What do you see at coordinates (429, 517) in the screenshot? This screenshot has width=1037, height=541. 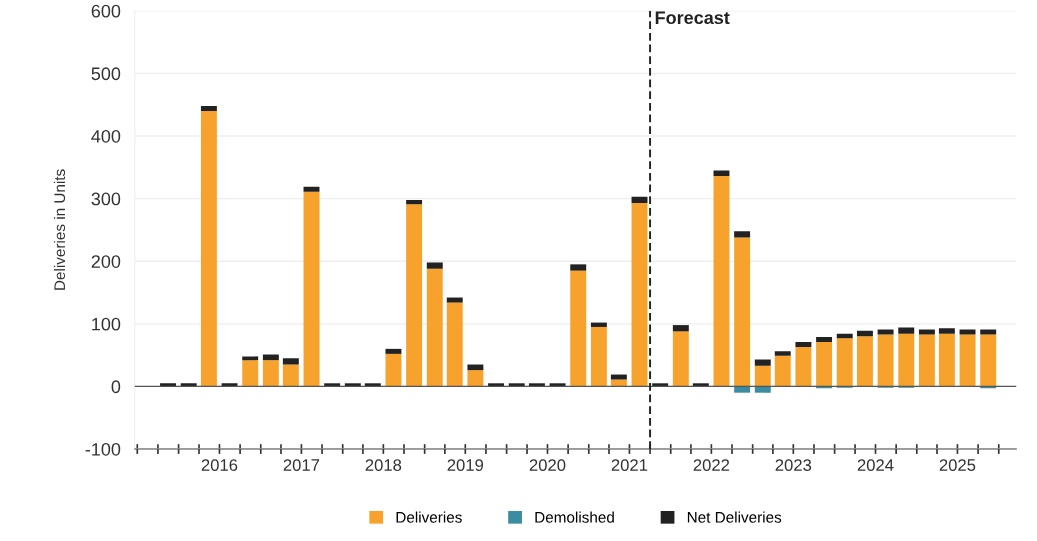 I see `legend-label: Deliveries` at bounding box center [429, 517].